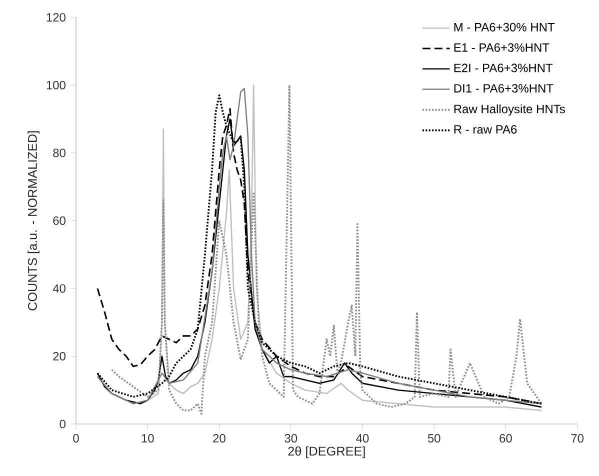 Image resolution: width=599 pixels, height=476 pixels. What do you see at coordinates (504, 88) in the screenshot?
I see `legend-label: DI1 - PA6+3%HNT` at bounding box center [504, 88].